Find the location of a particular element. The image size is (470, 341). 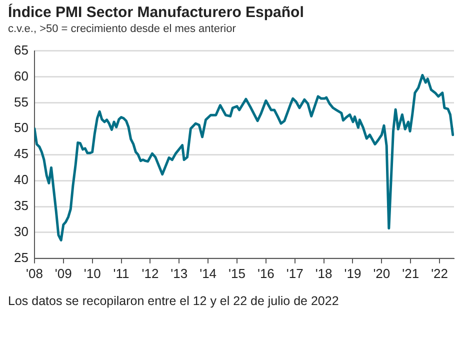

chart-subtitle: c.v.e., >50 = crecimiento desde el mes anterior is located at coordinates (122, 29).